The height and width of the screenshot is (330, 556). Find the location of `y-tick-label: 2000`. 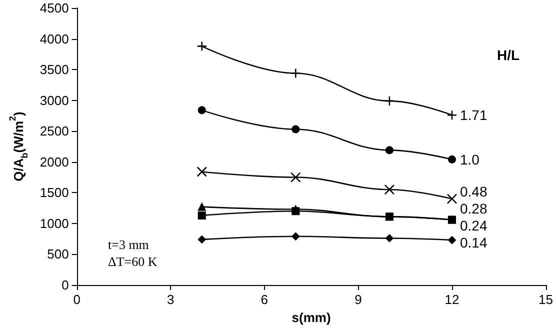

y-tick-label: 2000 is located at coordinates (54, 162).